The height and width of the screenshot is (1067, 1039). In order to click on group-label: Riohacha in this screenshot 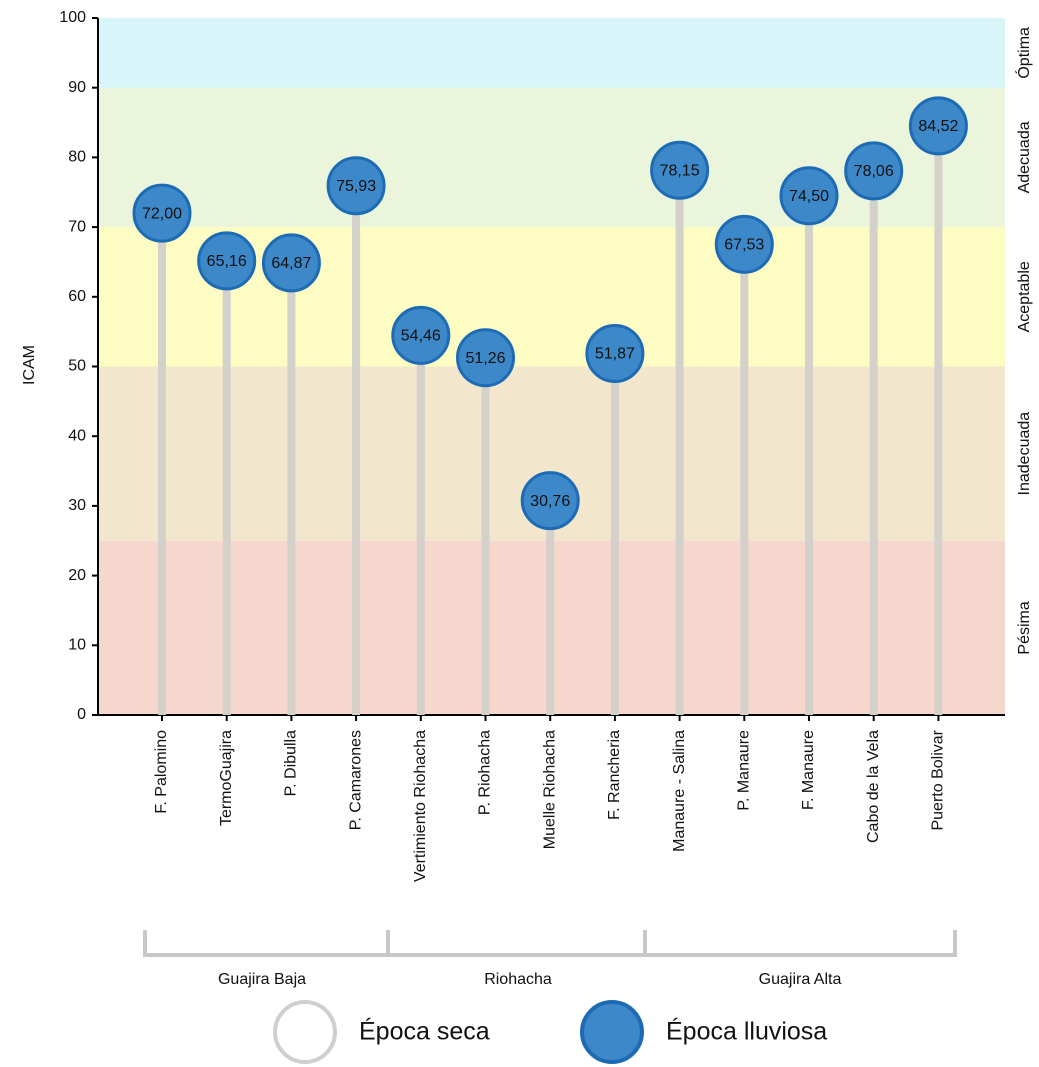, I will do `click(518, 979)`.